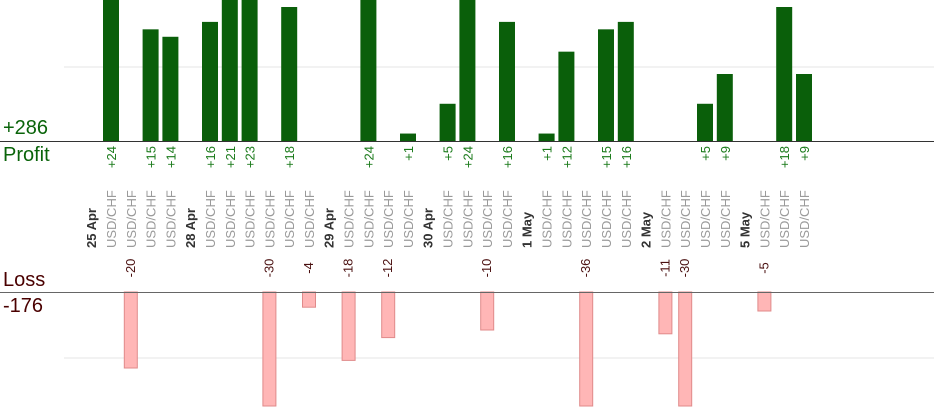 Image resolution: width=934 pixels, height=420 pixels. I want to click on loss-value-label: -4, so click(308, 268).